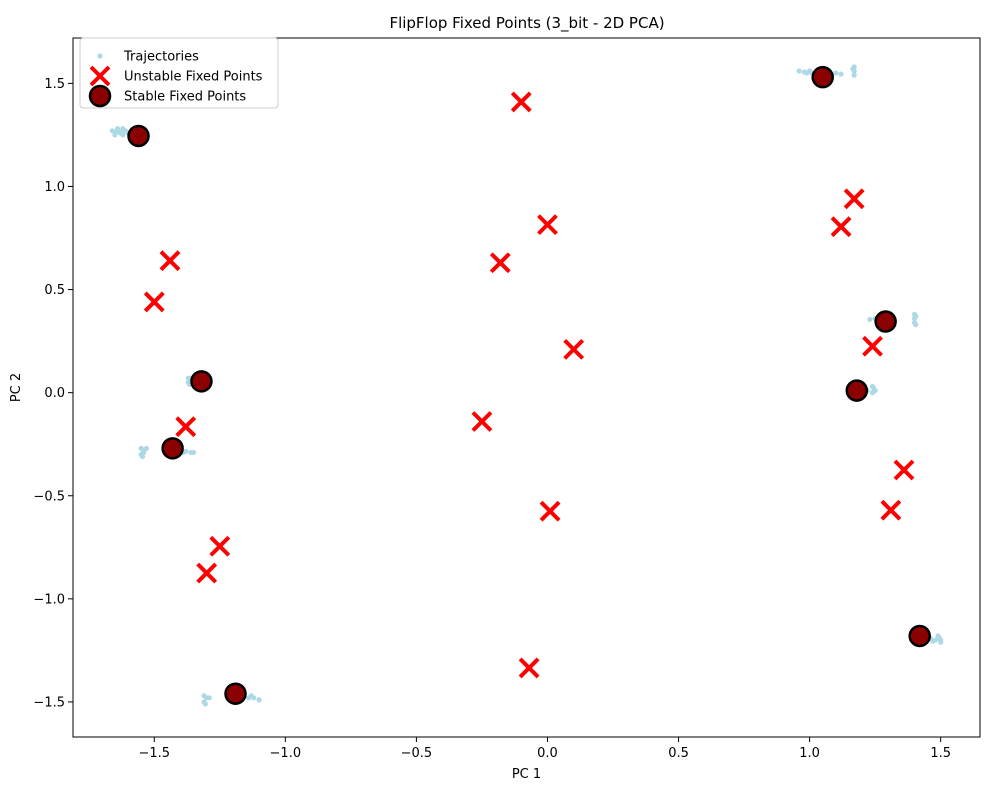  I want to click on unstable-fixed-point-11-stroke-b, so click(904, 470).